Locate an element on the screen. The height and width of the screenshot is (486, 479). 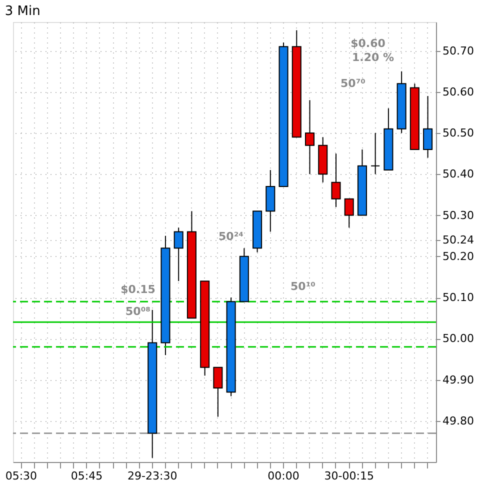
y-tick-label: 50.24 is located at coordinates (458, 239).